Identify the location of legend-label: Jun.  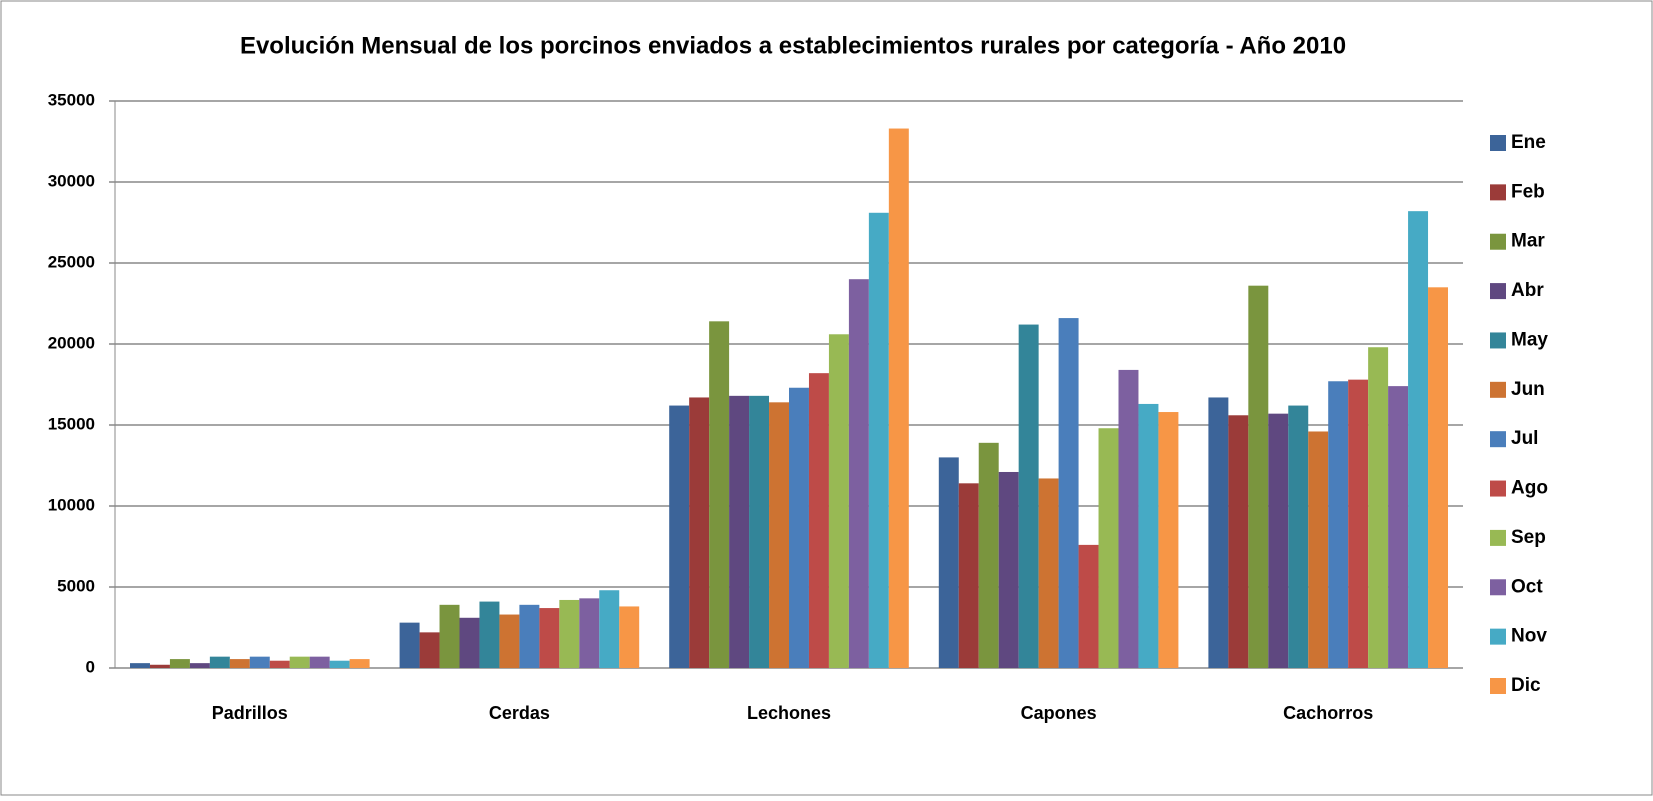
(1528, 389).